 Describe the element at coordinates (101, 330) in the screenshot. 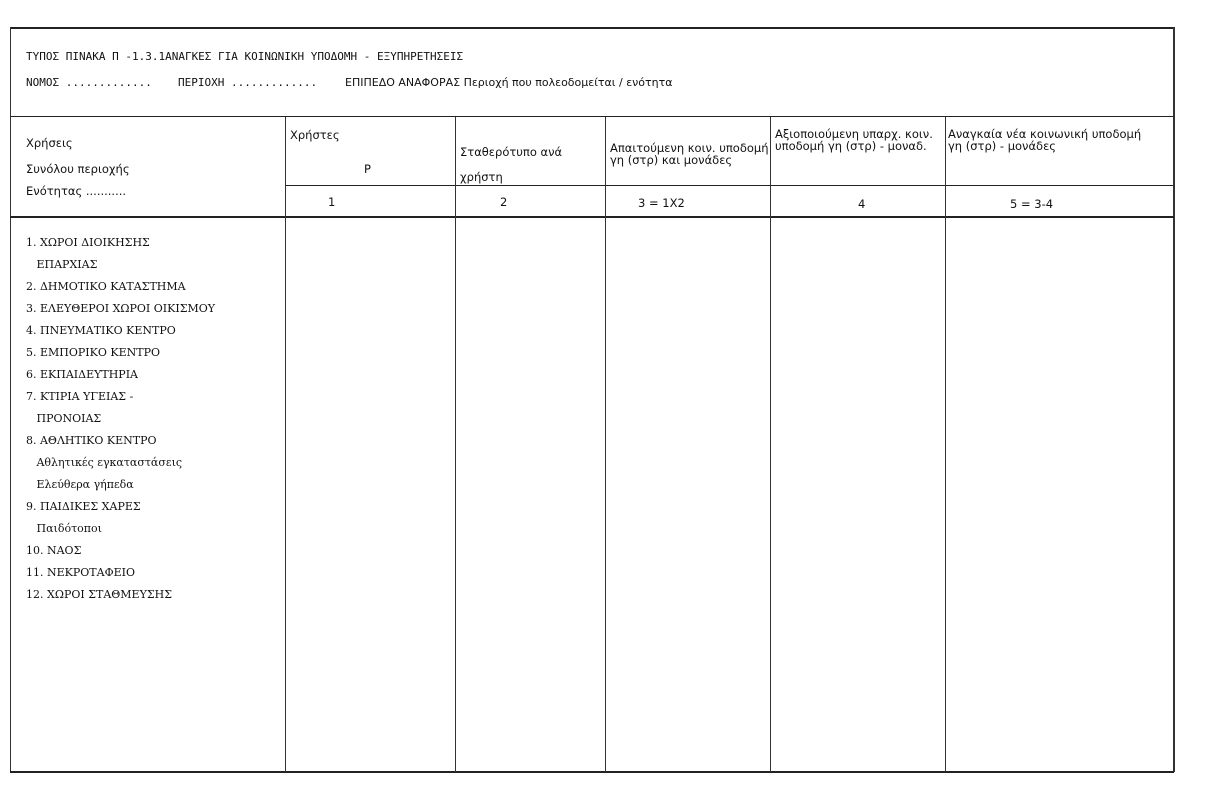

I see `list-item: 4. ΠΝΕΥΜΑΤΙΚΟ ΚΕΝΤΡΟ` at that location.